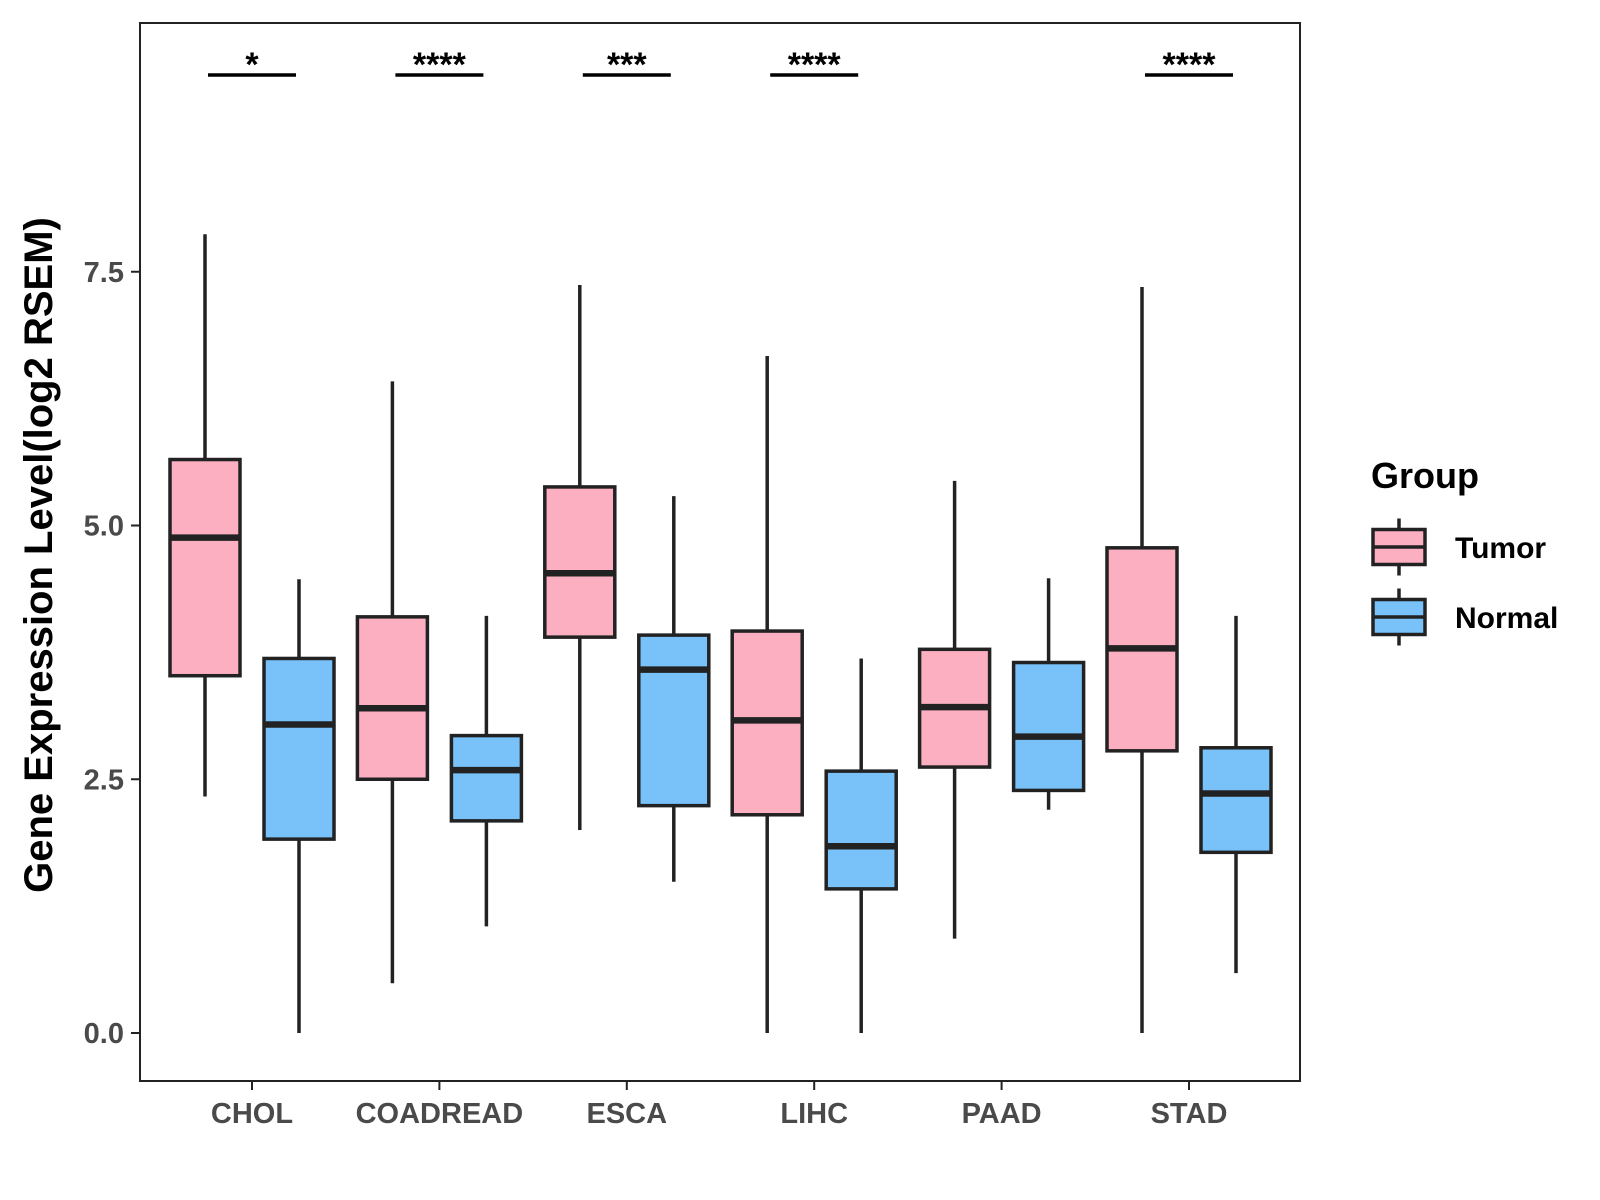 The image size is (1600, 1200). I want to click on y-tick-label: 7.5, so click(104, 273).